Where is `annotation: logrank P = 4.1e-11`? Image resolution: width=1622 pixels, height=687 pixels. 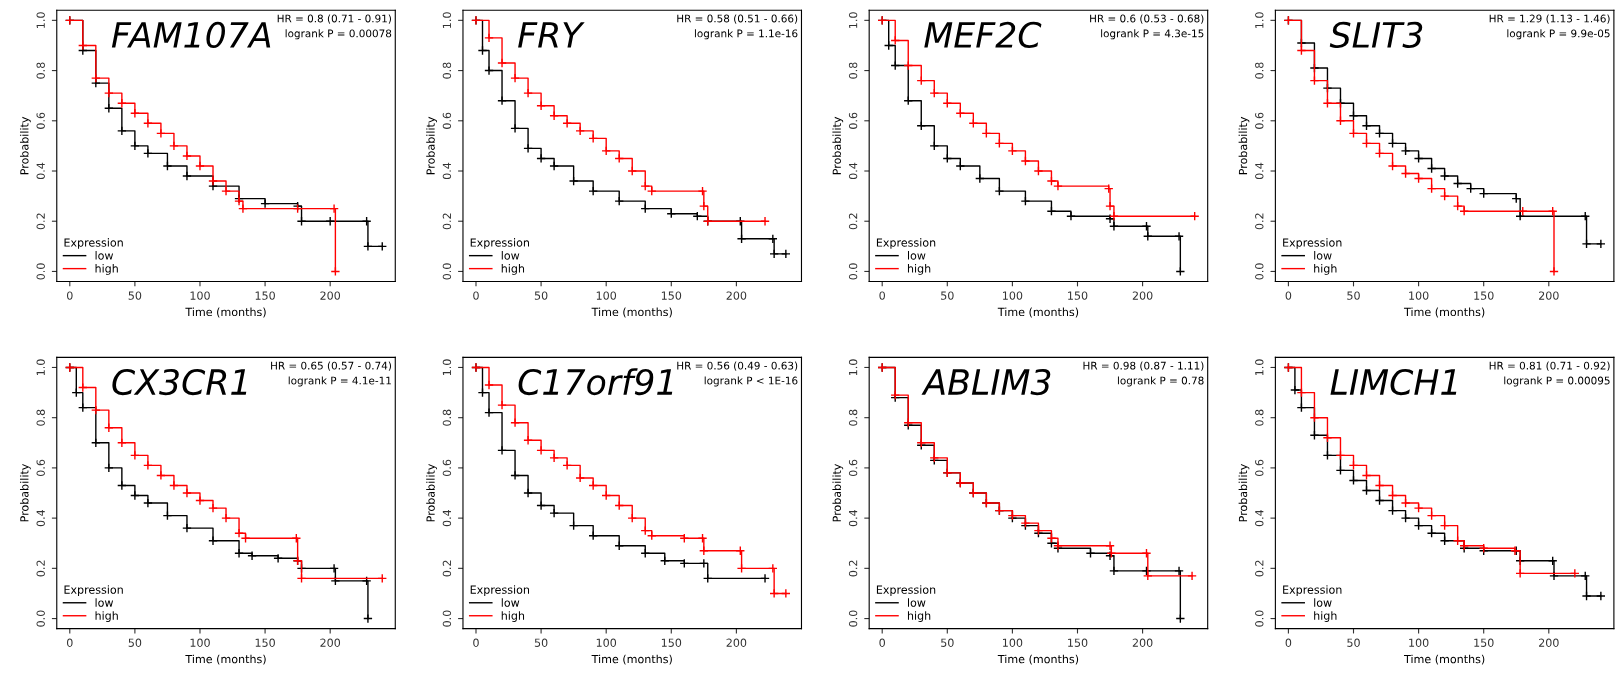 annotation: logrank P = 4.1e-11 is located at coordinates (339, 381).